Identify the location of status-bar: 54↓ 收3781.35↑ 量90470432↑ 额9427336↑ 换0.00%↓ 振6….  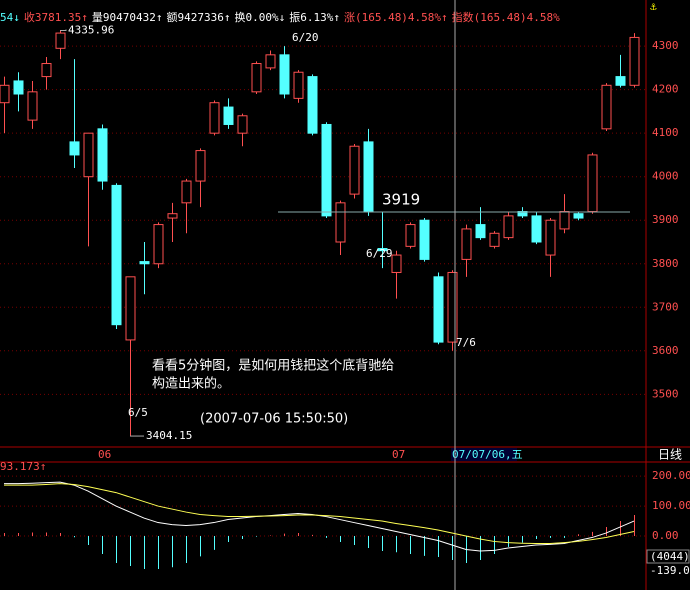
(280, 17).